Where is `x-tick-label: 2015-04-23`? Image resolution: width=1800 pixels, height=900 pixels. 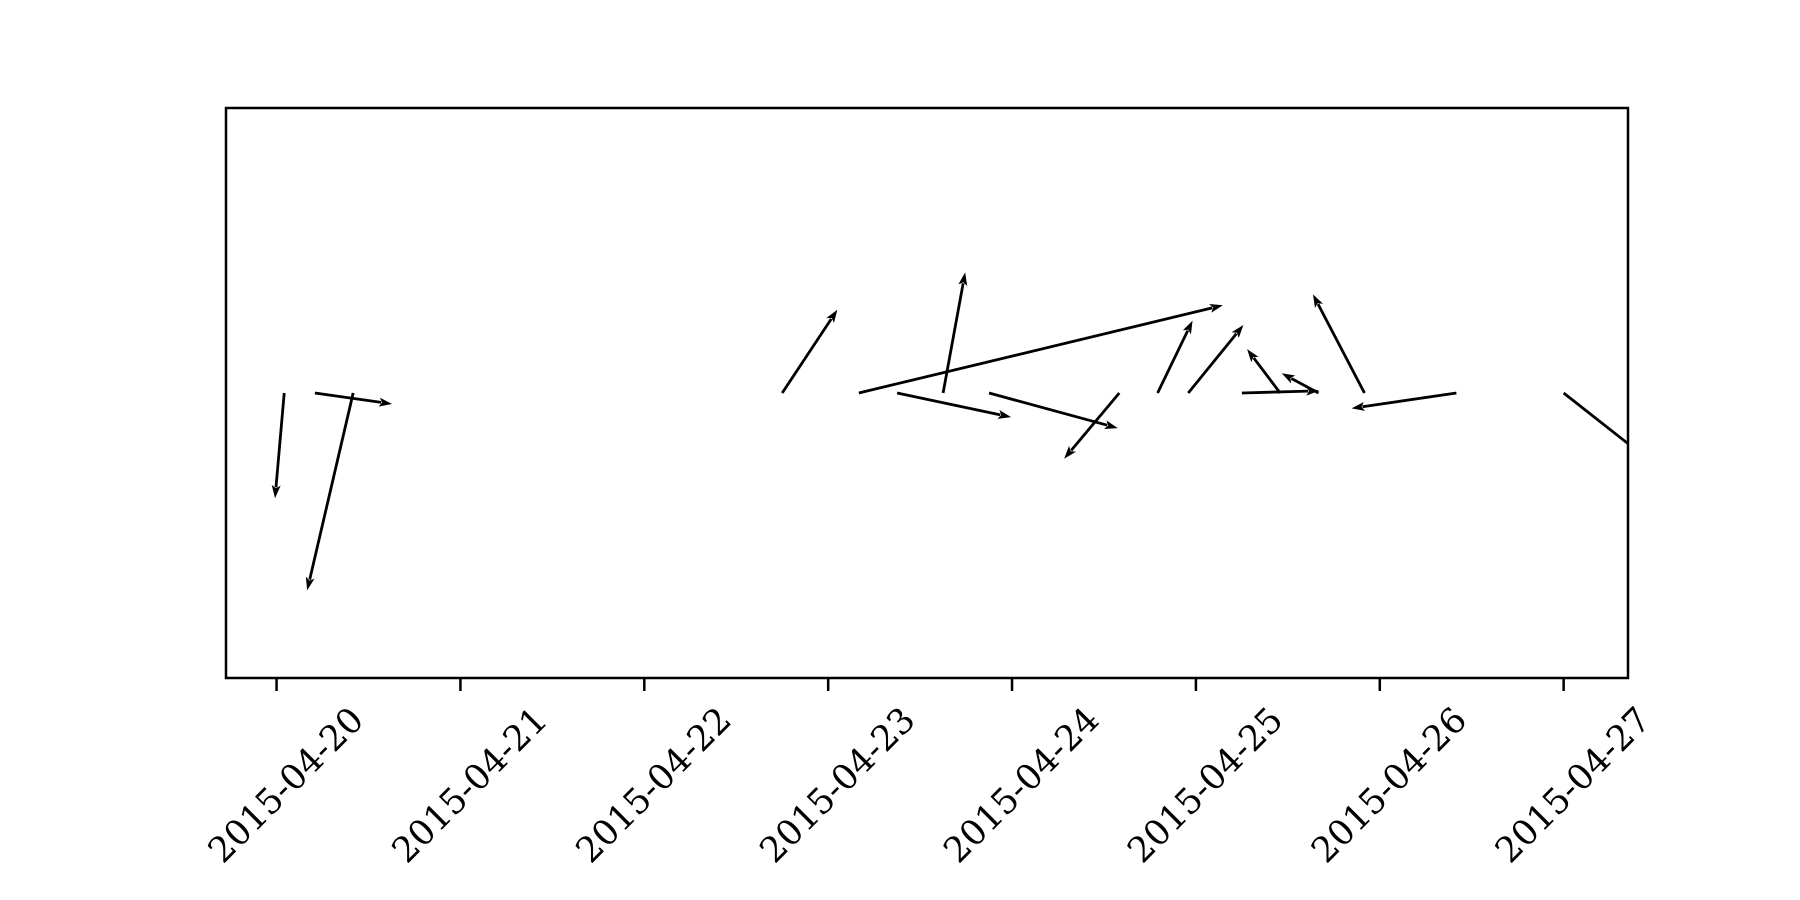
x-tick-label: 2015-04-23 is located at coordinates (838, 785).